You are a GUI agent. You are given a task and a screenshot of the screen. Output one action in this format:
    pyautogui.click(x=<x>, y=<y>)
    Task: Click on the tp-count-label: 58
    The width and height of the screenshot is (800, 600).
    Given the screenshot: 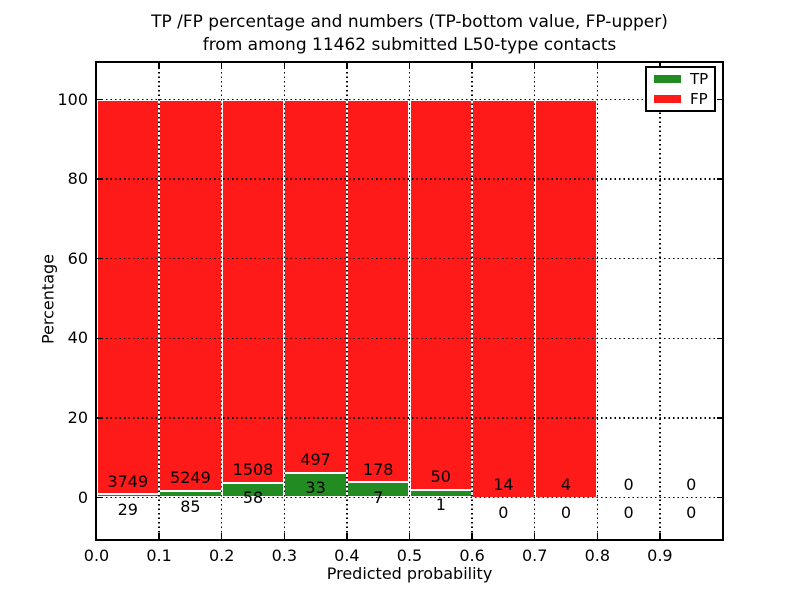 What is the action you would take?
    pyautogui.click(x=253, y=498)
    